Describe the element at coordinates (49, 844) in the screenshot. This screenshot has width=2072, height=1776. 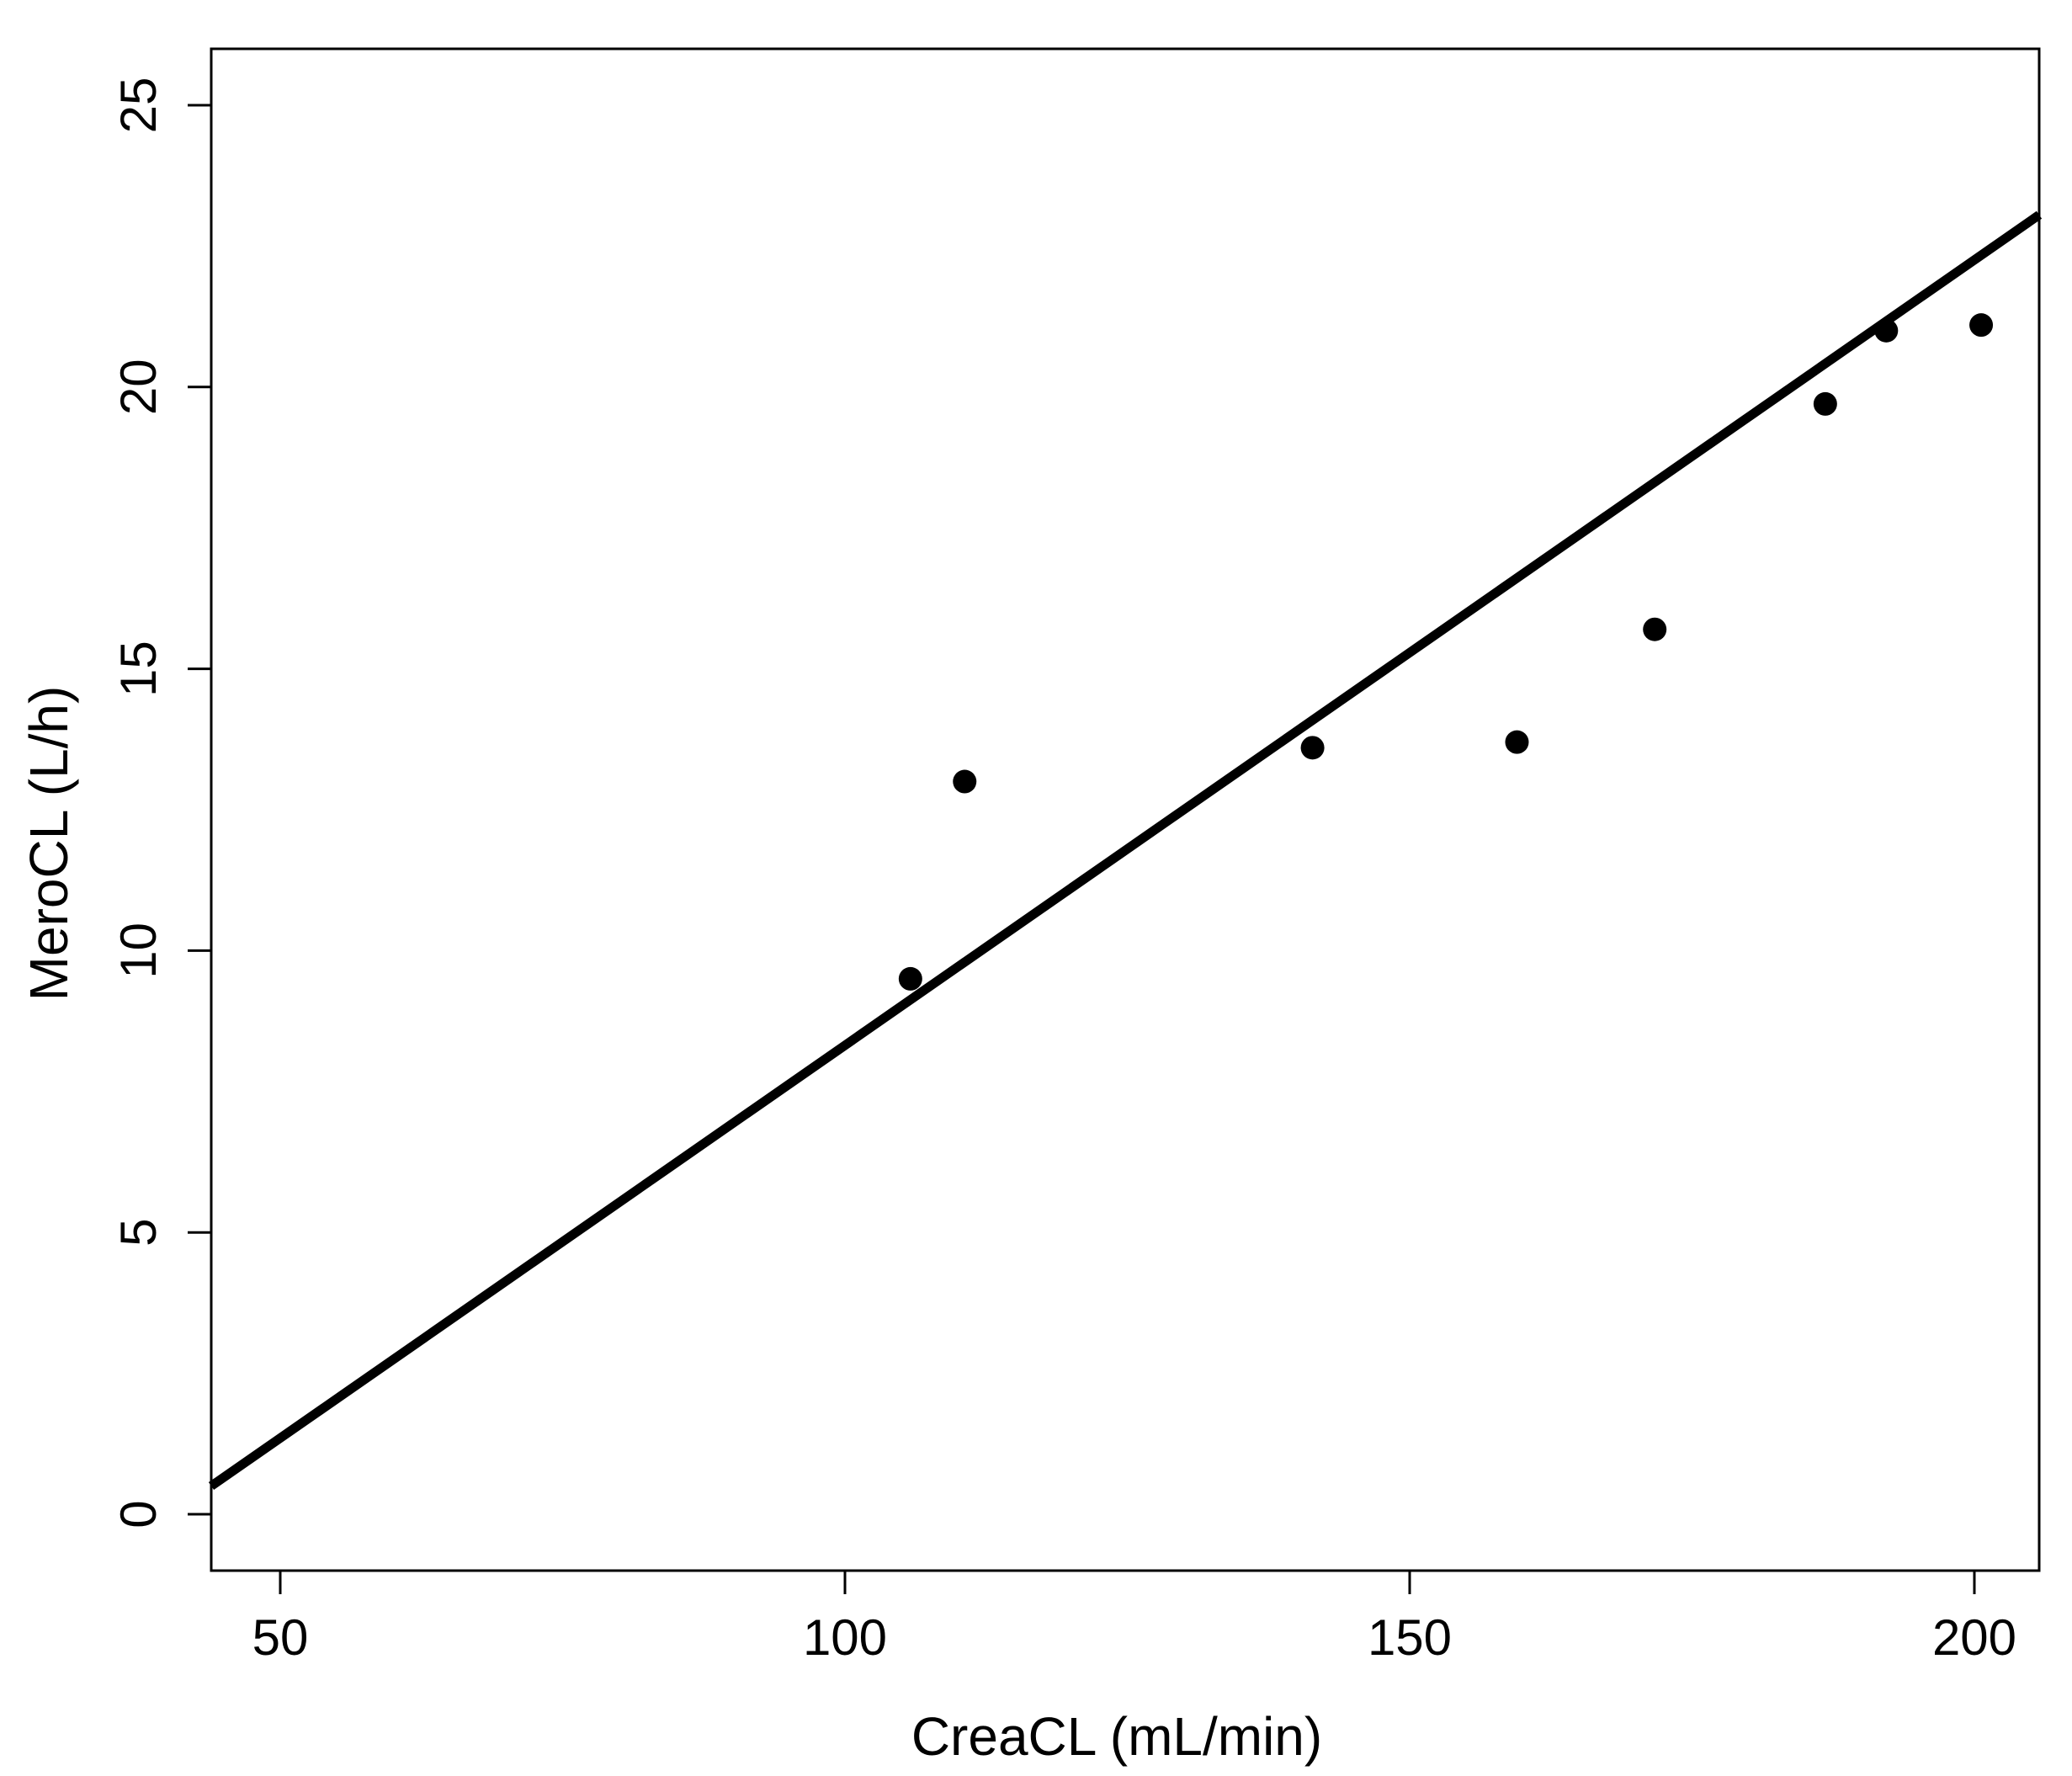
I see `y-axis-title: MeroCL (L/h)` at that location.